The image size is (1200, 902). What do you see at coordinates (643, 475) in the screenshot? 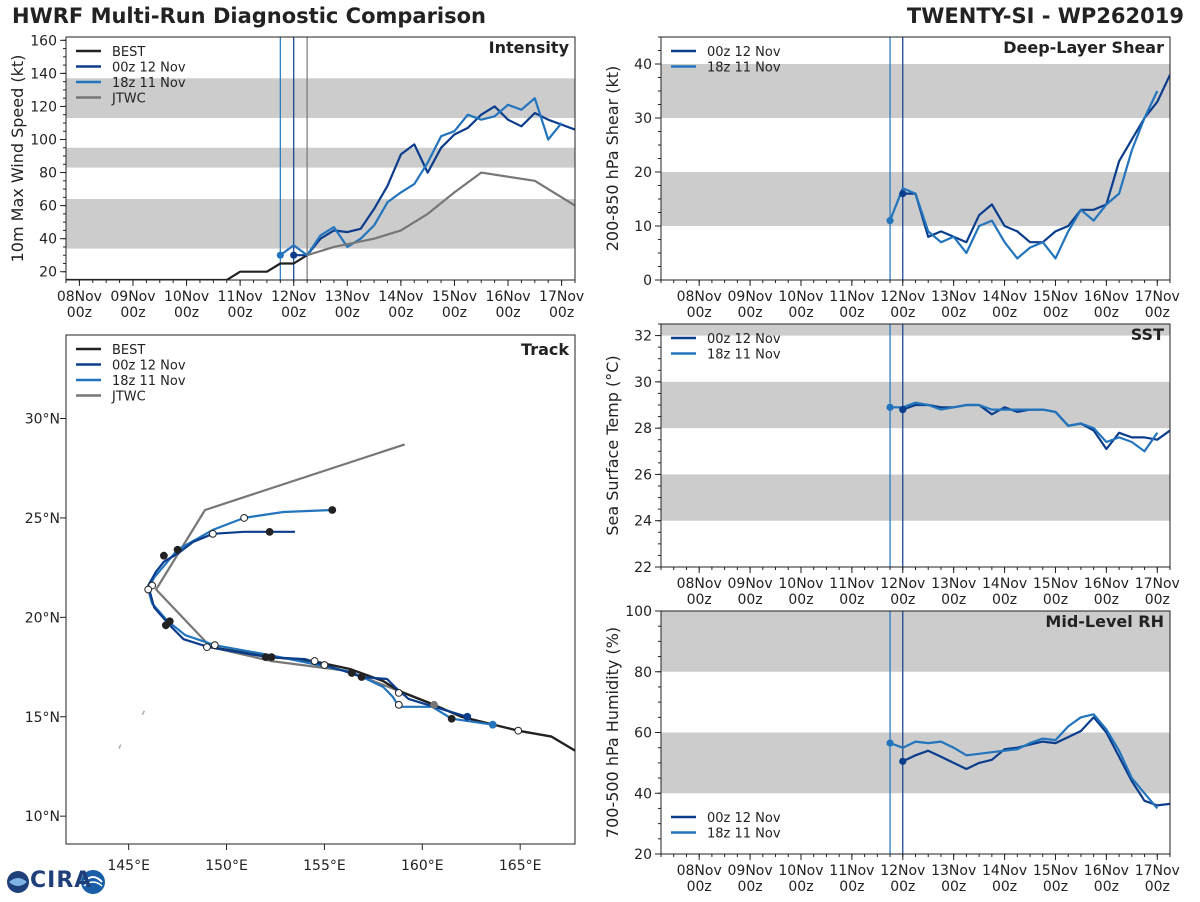
I see `y-tick-label: 26` at bounding box center [643, 475].